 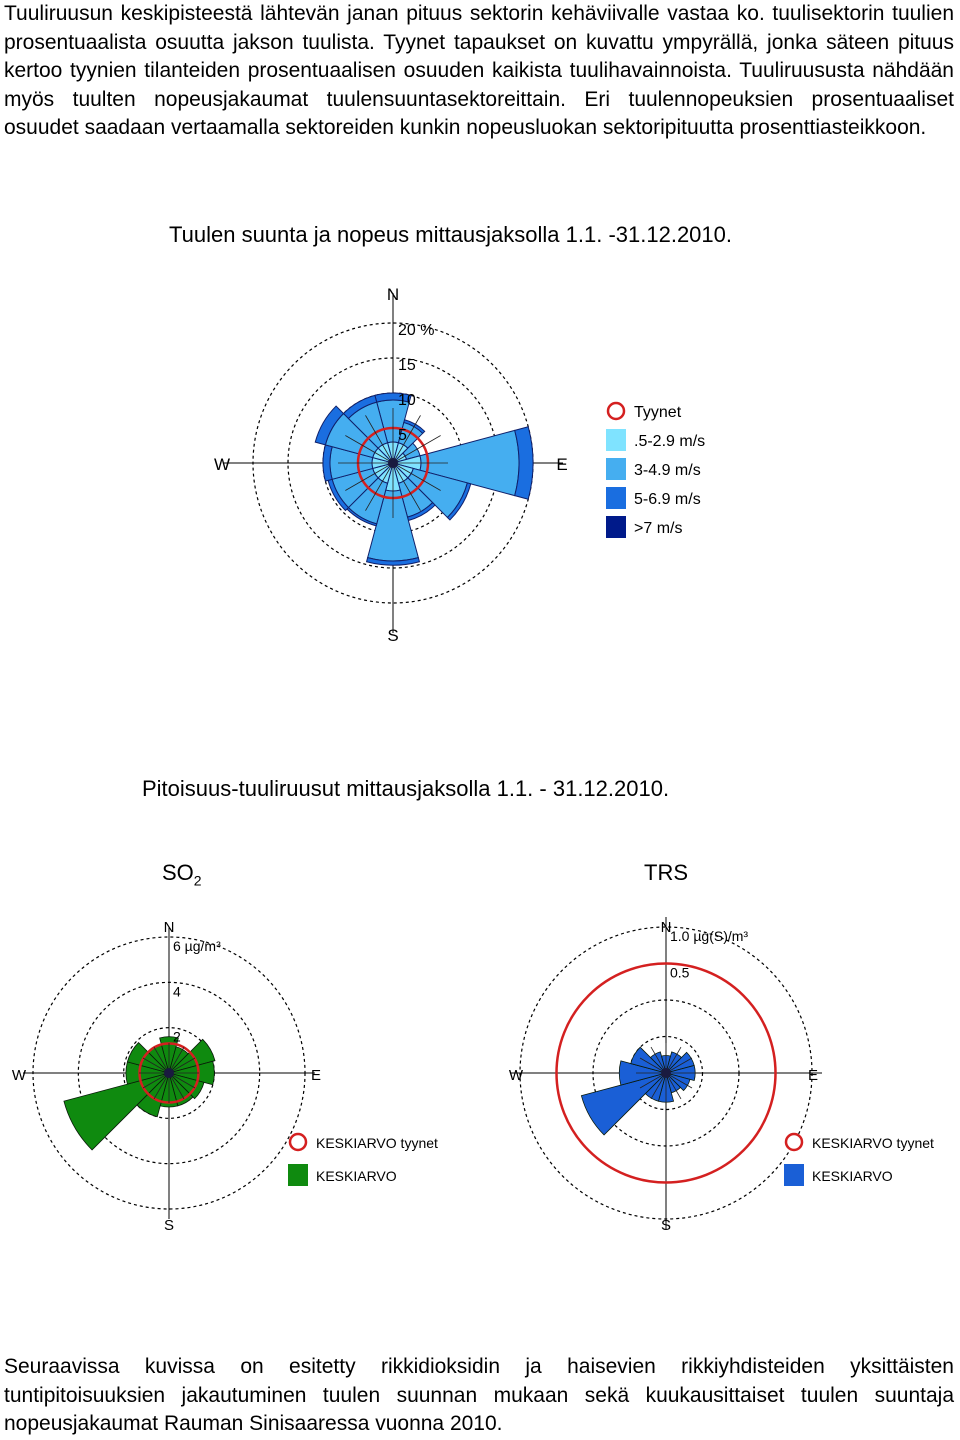 I want to click on so2-subscript: 2, so click(x=197, y=880).